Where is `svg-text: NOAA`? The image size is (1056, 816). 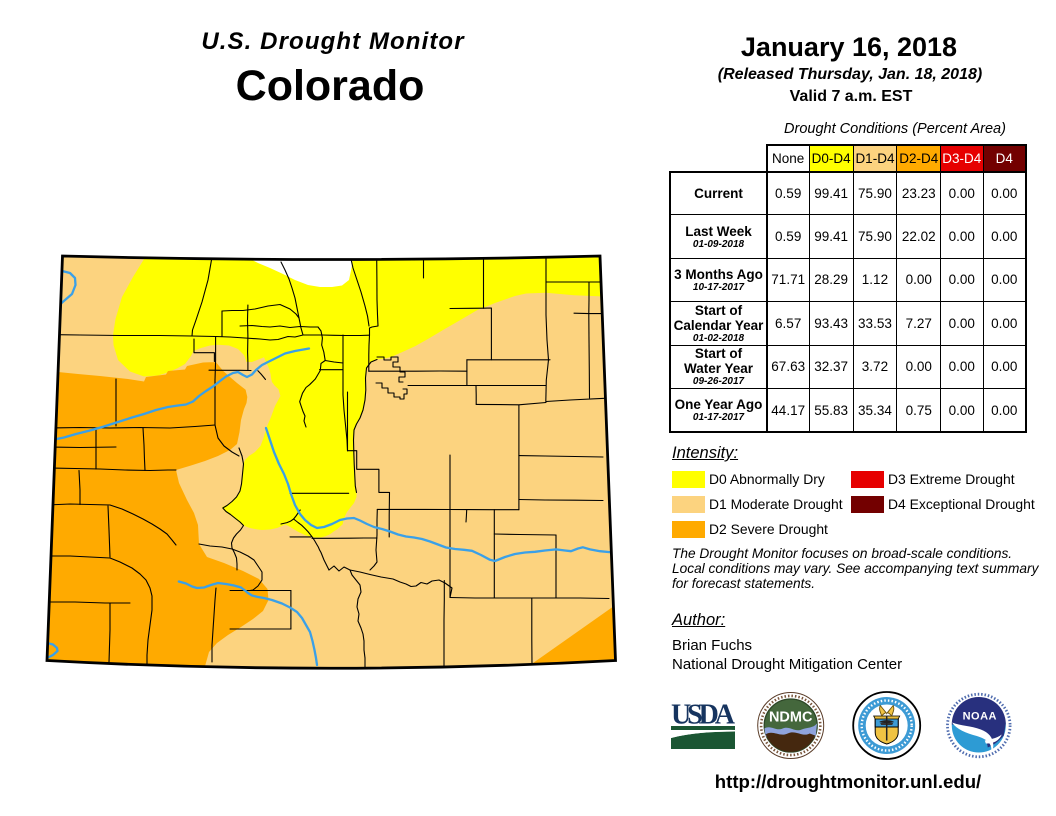
svg-text: NOAA is located at coordinates (980, 717).